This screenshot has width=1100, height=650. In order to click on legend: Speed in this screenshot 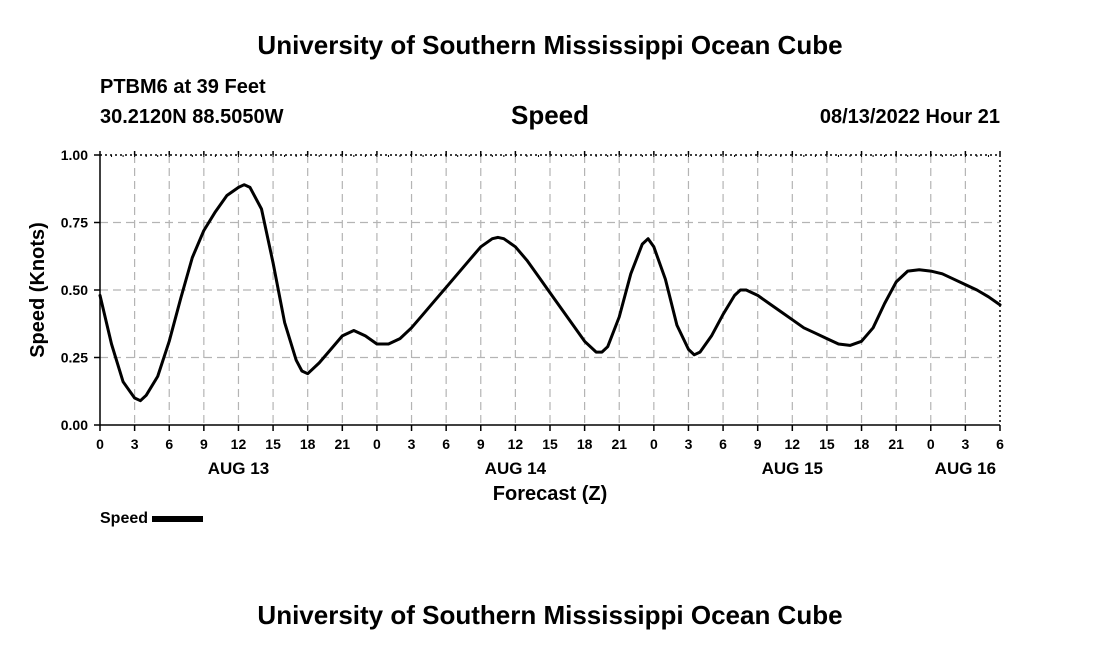, I will do `click(152, 519)`.